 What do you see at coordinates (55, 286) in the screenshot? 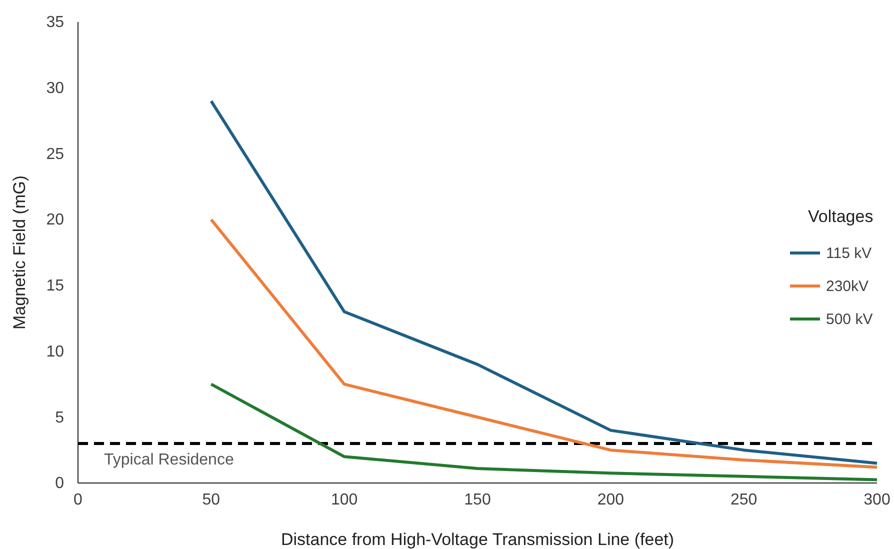
I see `y-tick-label: 15` at bounding box center [55, 286].